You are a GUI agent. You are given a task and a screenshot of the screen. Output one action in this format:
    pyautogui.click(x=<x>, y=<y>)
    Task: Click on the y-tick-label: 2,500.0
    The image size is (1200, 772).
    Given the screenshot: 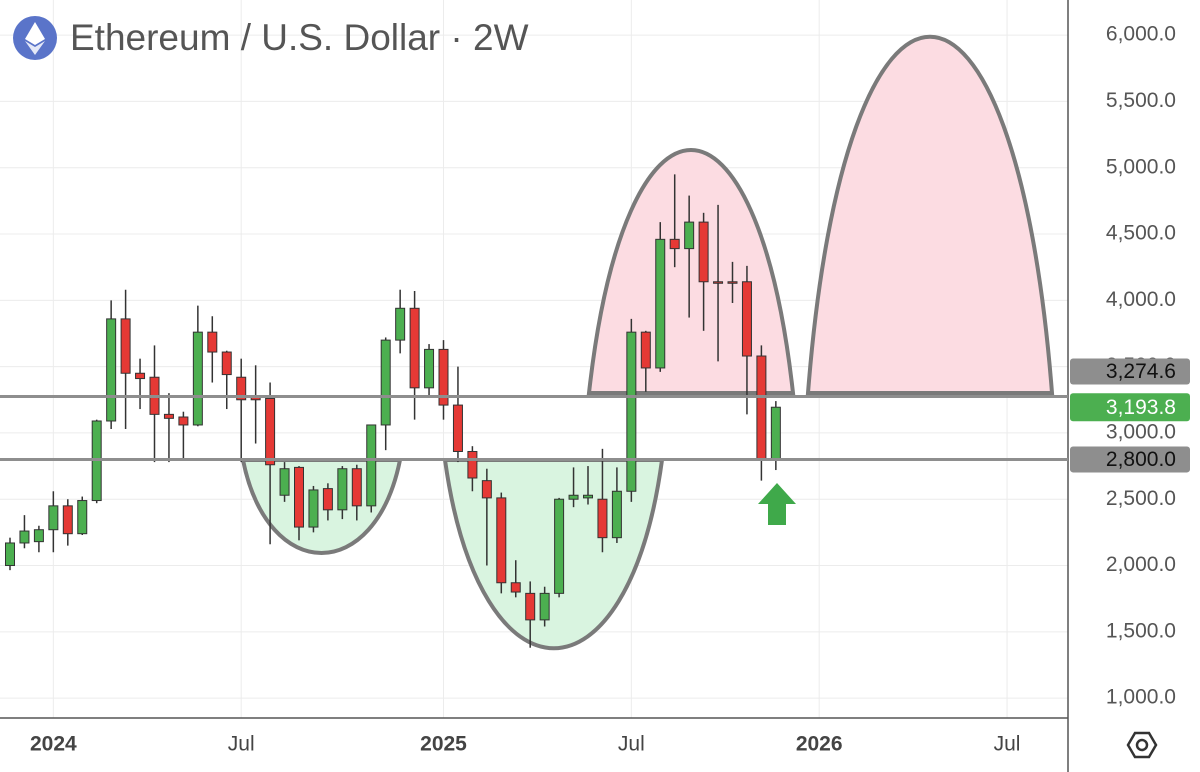 What is the action you would take?
    pyautogui.click(x=1141, y=498)
    